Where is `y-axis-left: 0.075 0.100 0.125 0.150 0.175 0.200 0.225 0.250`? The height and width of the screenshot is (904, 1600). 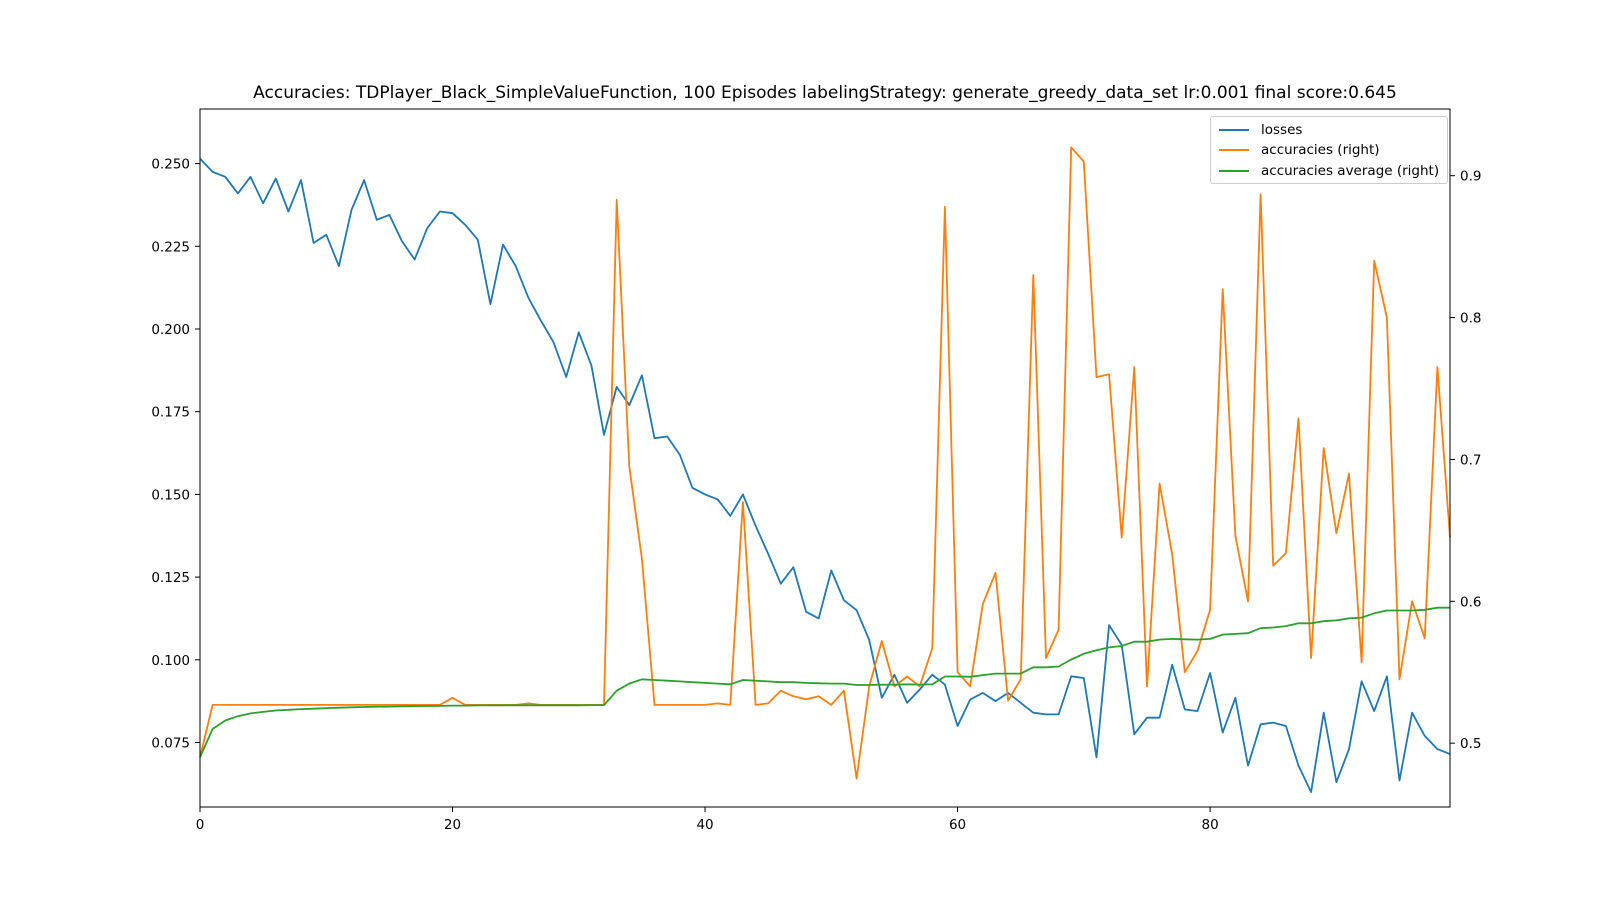 y-axis-left: 0.075 0.100 0.125 0.150 0.175 0.200 0.225 0.250 is located at coordinates (175, 454).